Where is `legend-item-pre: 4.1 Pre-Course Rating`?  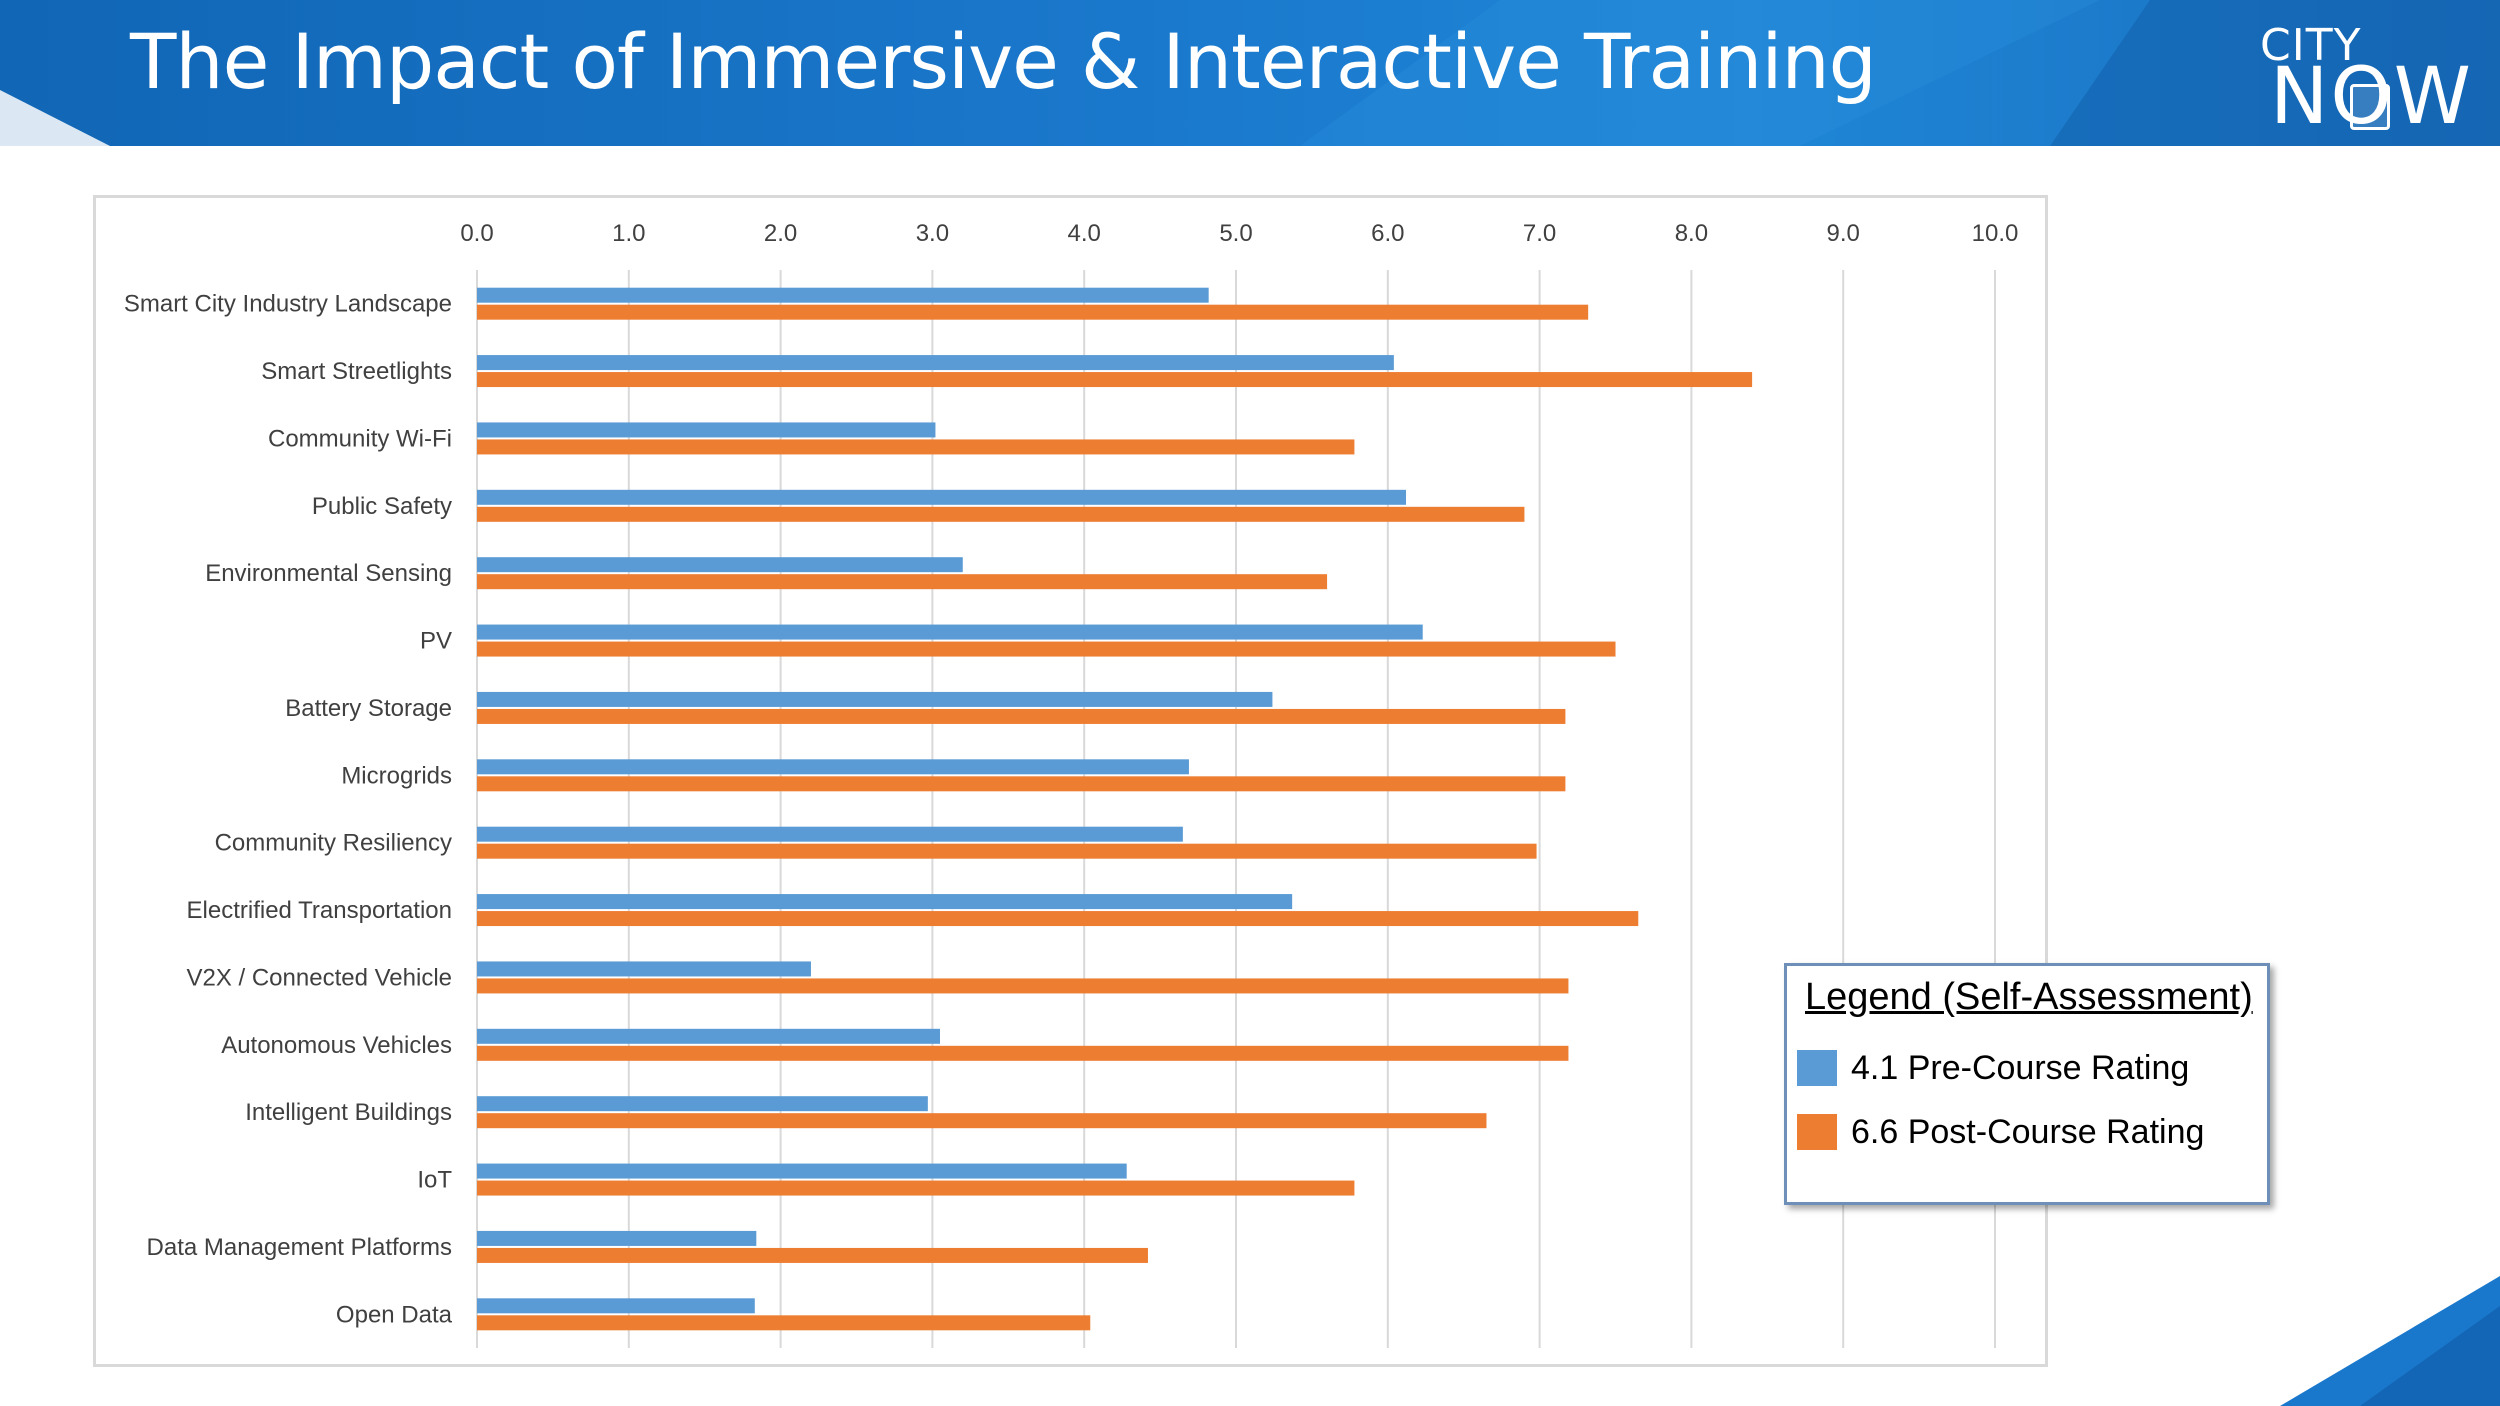
legend-item-pre: 4.1 Pre-Course Rating is located at coordinates (1993, 1068).